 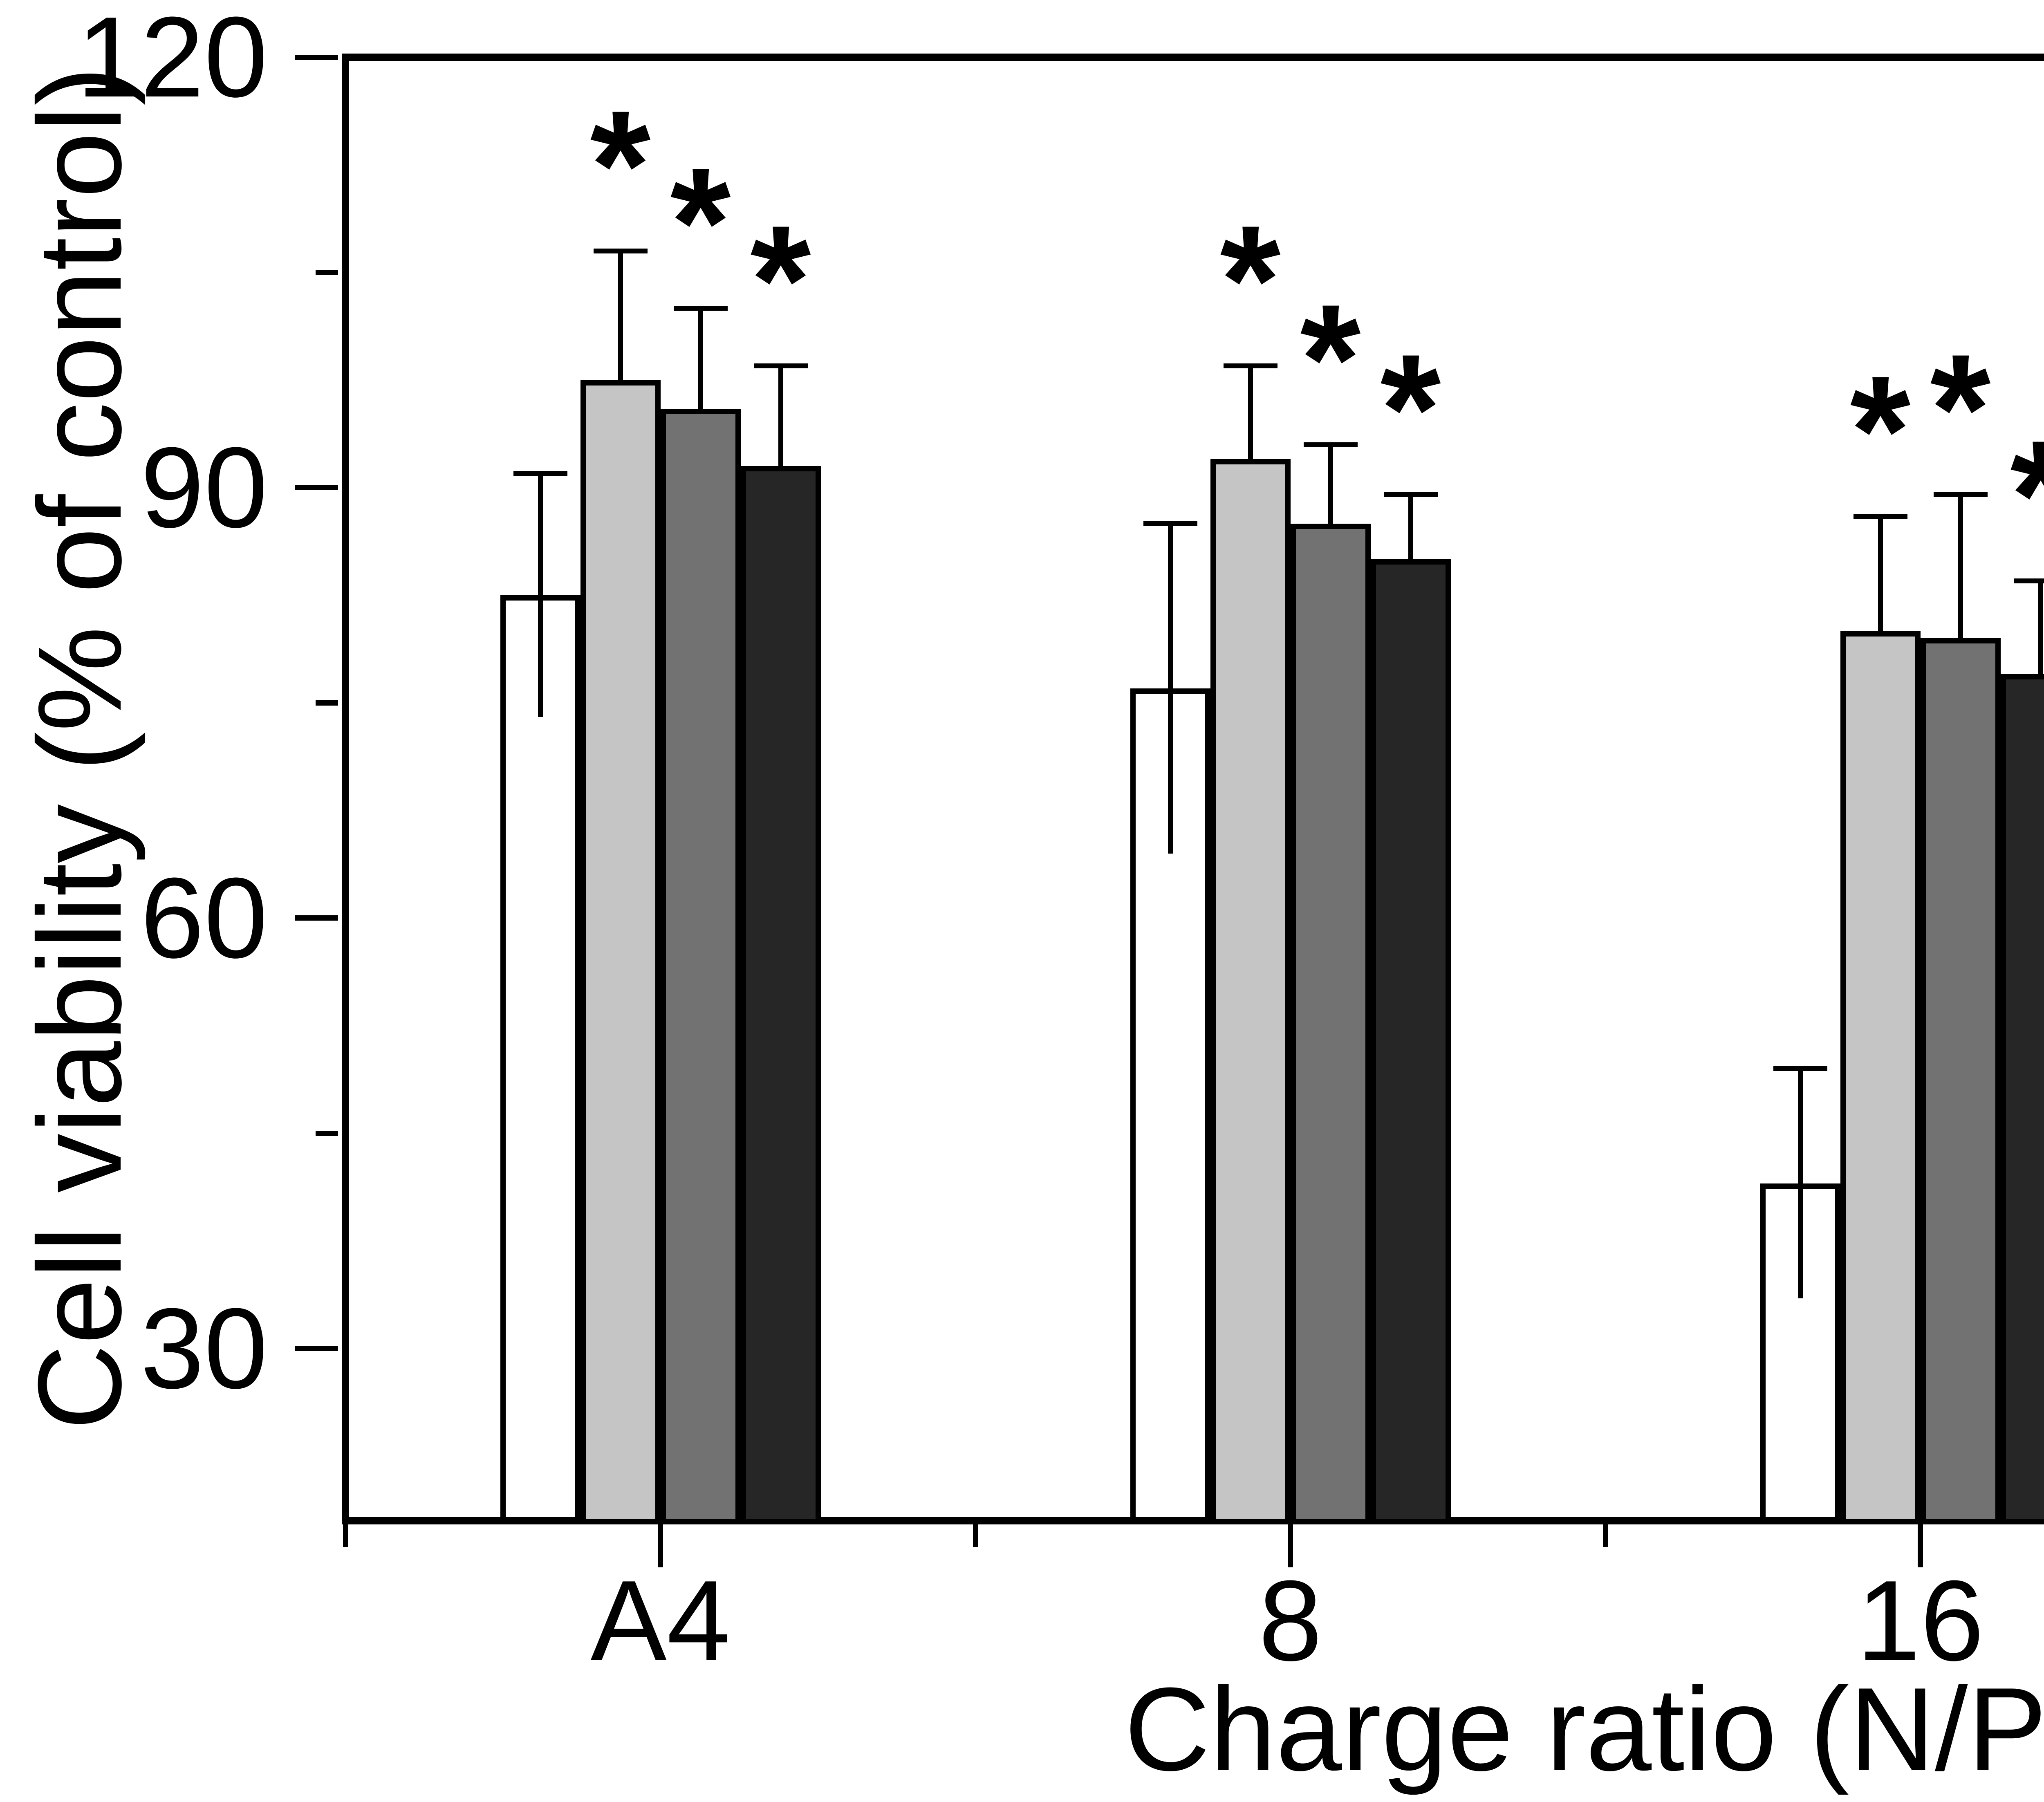 I want to click on x-major-tick-A4, so click(x=661, y=1545).